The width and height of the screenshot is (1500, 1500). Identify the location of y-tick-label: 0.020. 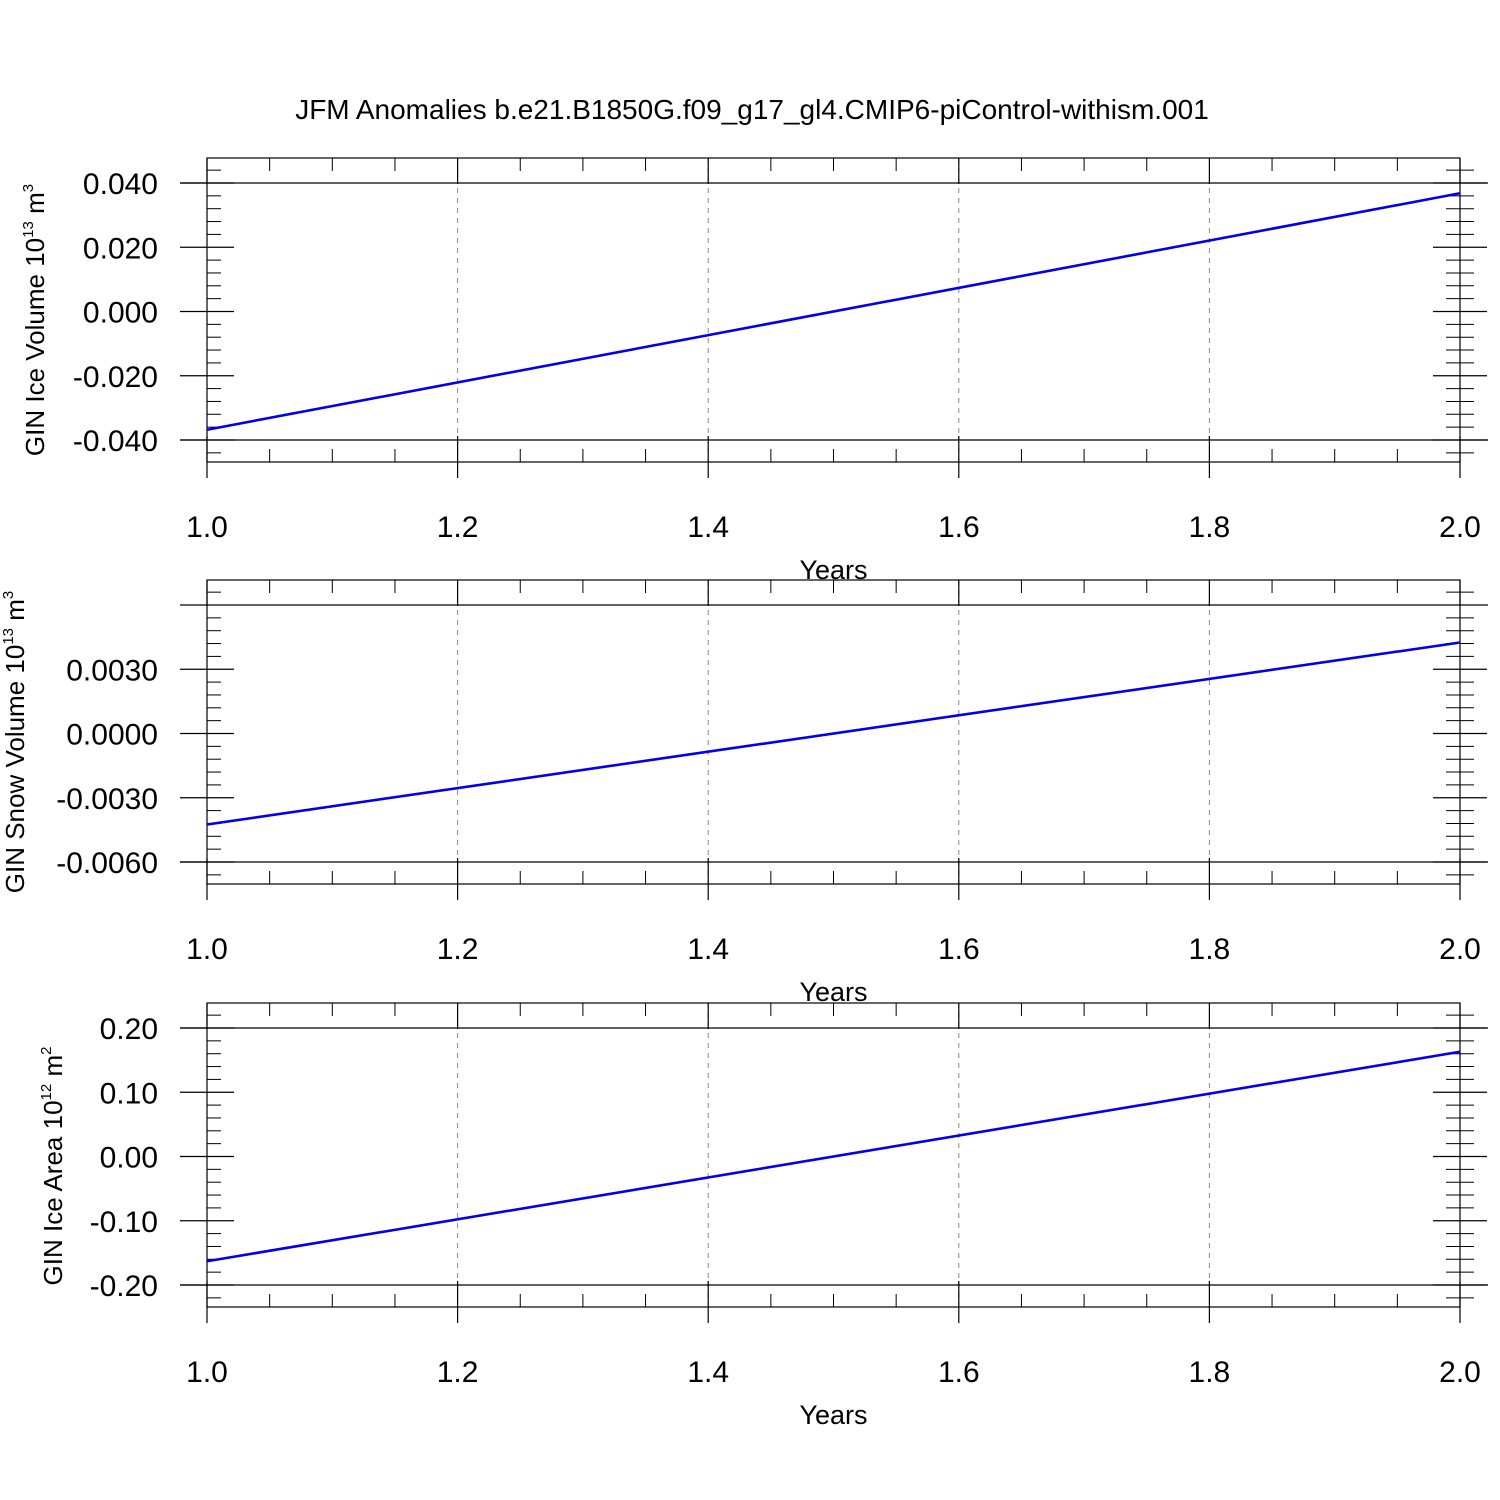
(120, 248).